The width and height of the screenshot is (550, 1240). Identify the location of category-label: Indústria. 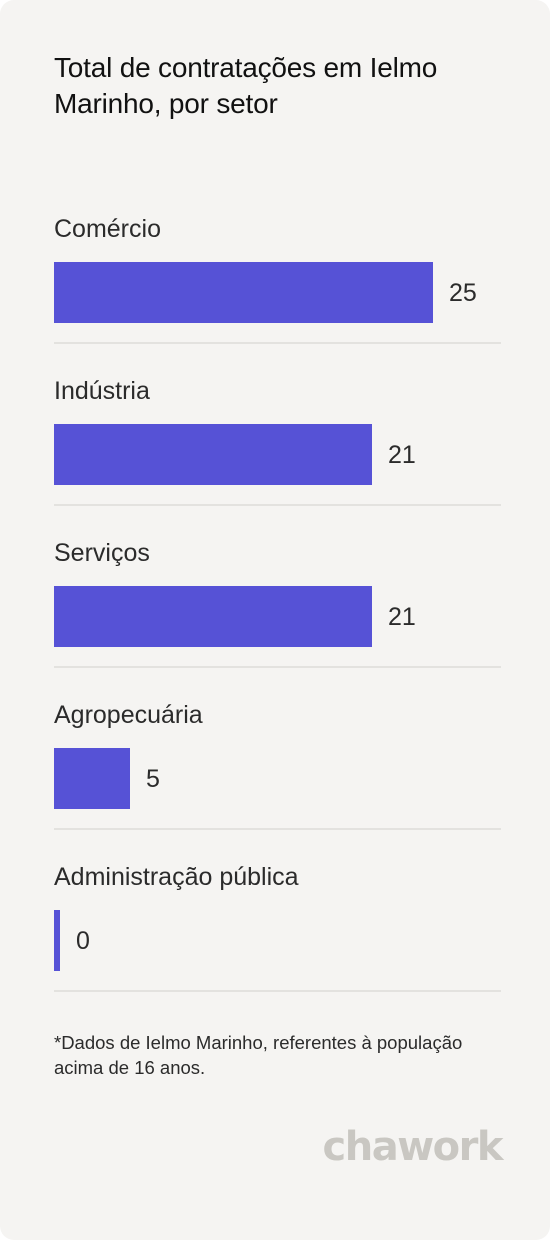
(102, 391).